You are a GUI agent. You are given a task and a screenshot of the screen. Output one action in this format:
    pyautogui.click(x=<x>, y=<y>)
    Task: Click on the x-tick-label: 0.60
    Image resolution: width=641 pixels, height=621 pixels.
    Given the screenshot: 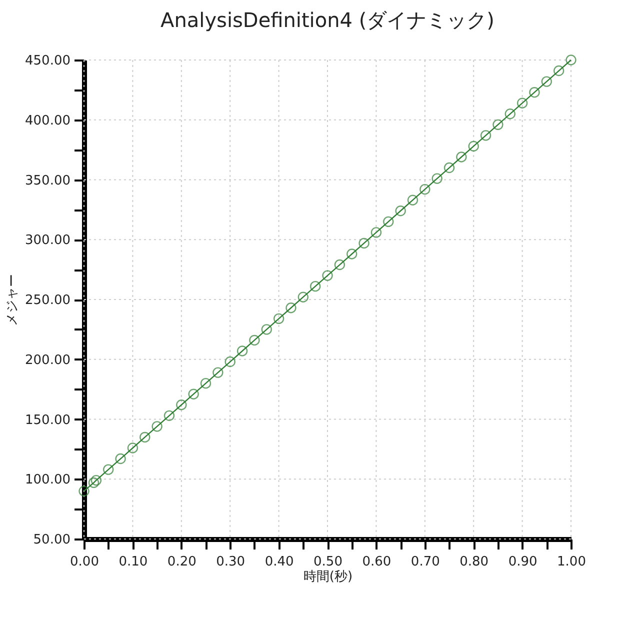 What is the action you would take?
    pyautogui.click(x=377, y=562)
    